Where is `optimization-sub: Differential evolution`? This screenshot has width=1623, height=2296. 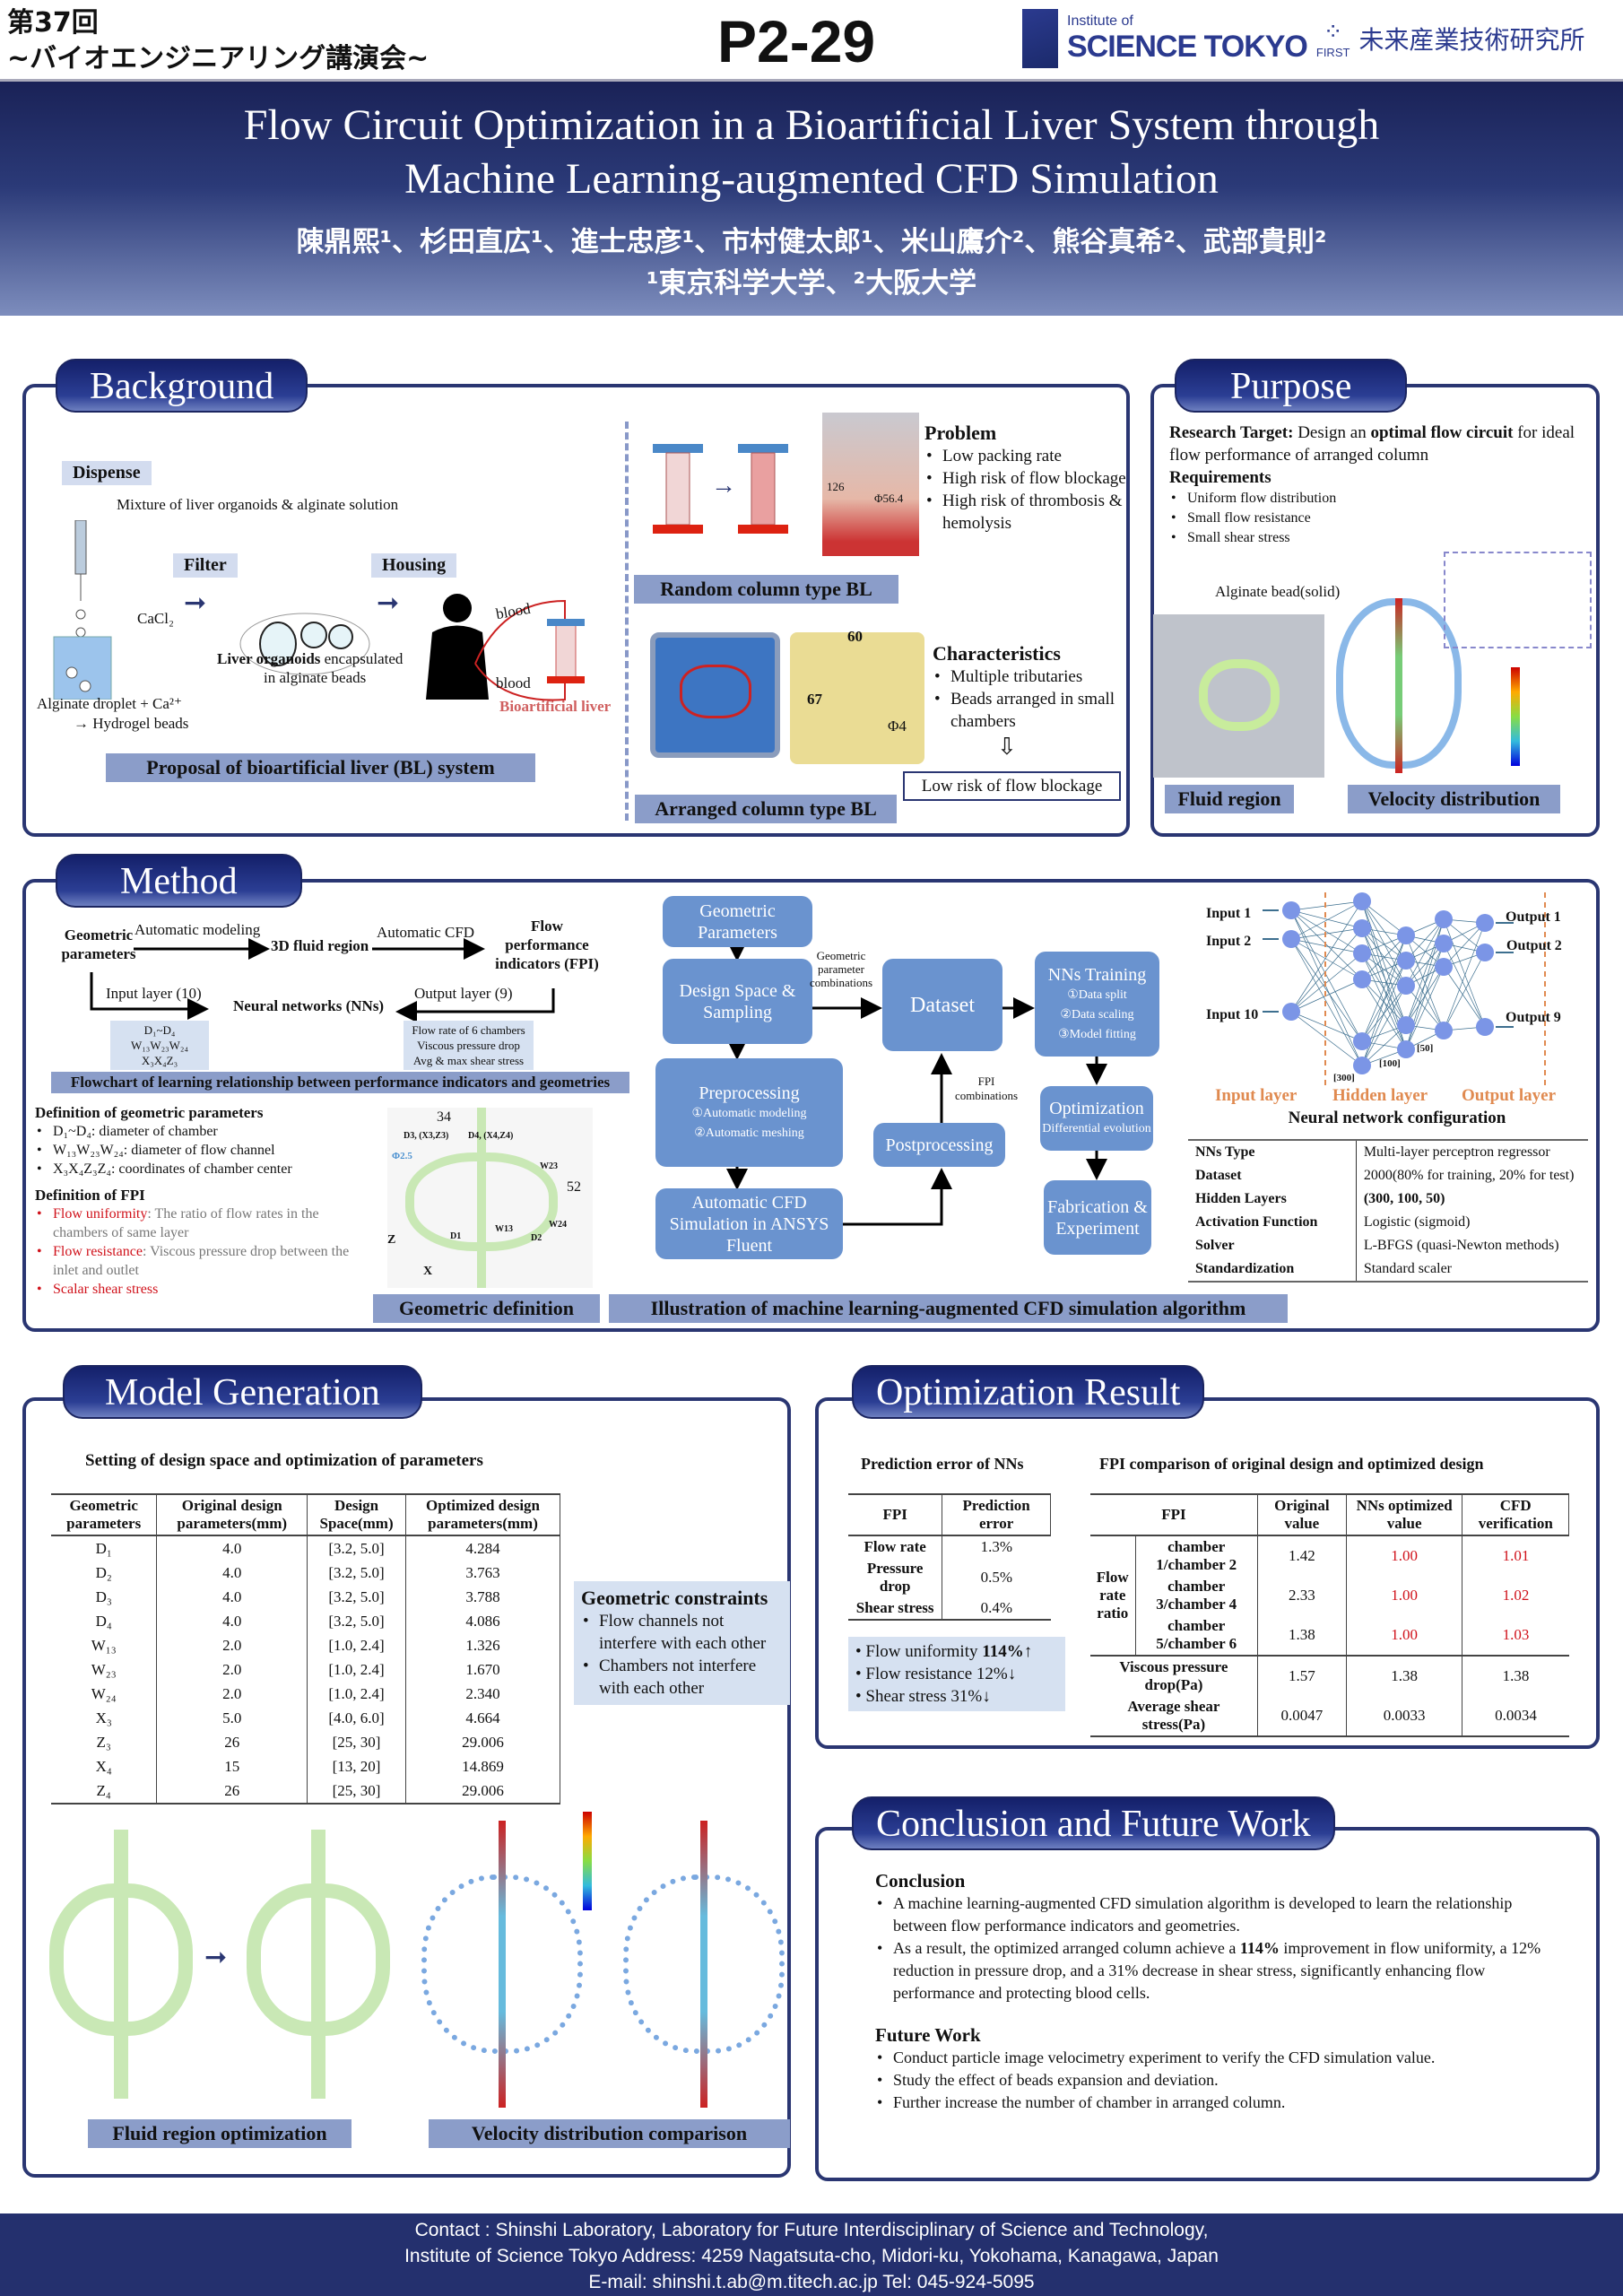
optimization-sub: Differential evolution is located at coordinates (1096, 1128).